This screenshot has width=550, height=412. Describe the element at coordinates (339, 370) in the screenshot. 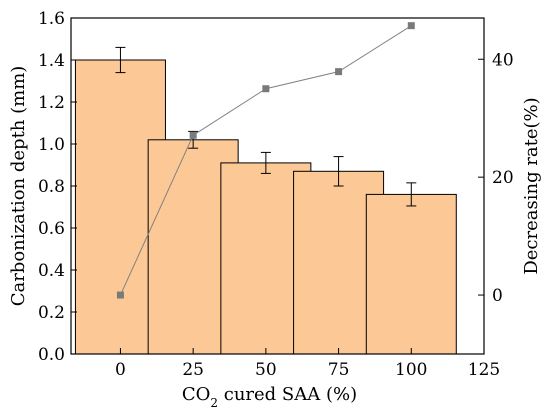

I see `x-tick-label-75: 75` at that location.